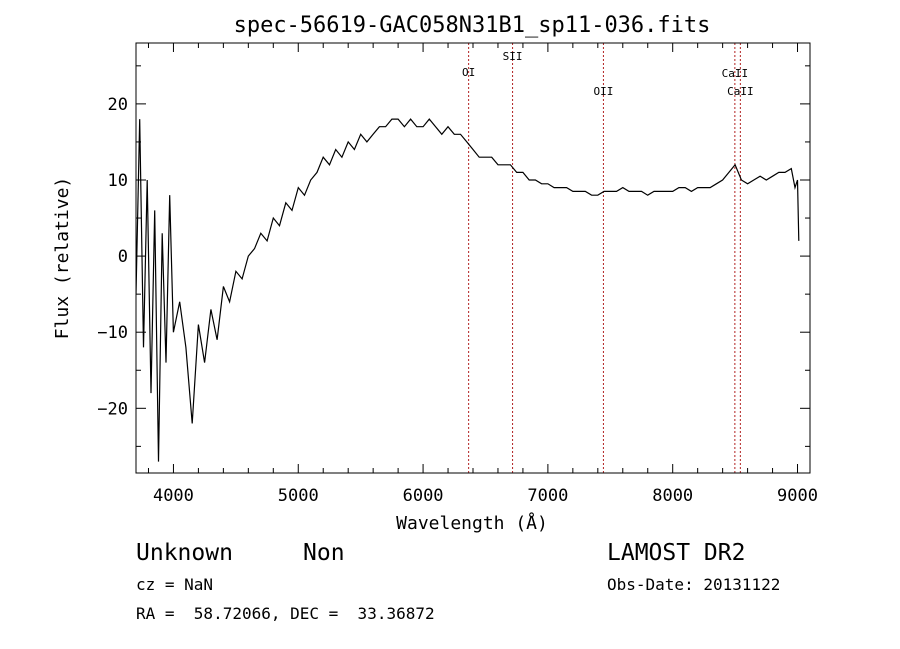  Describe the element at coordinates (468, 72) in the screenshot. I see `line-marker-label: OI` at that location.